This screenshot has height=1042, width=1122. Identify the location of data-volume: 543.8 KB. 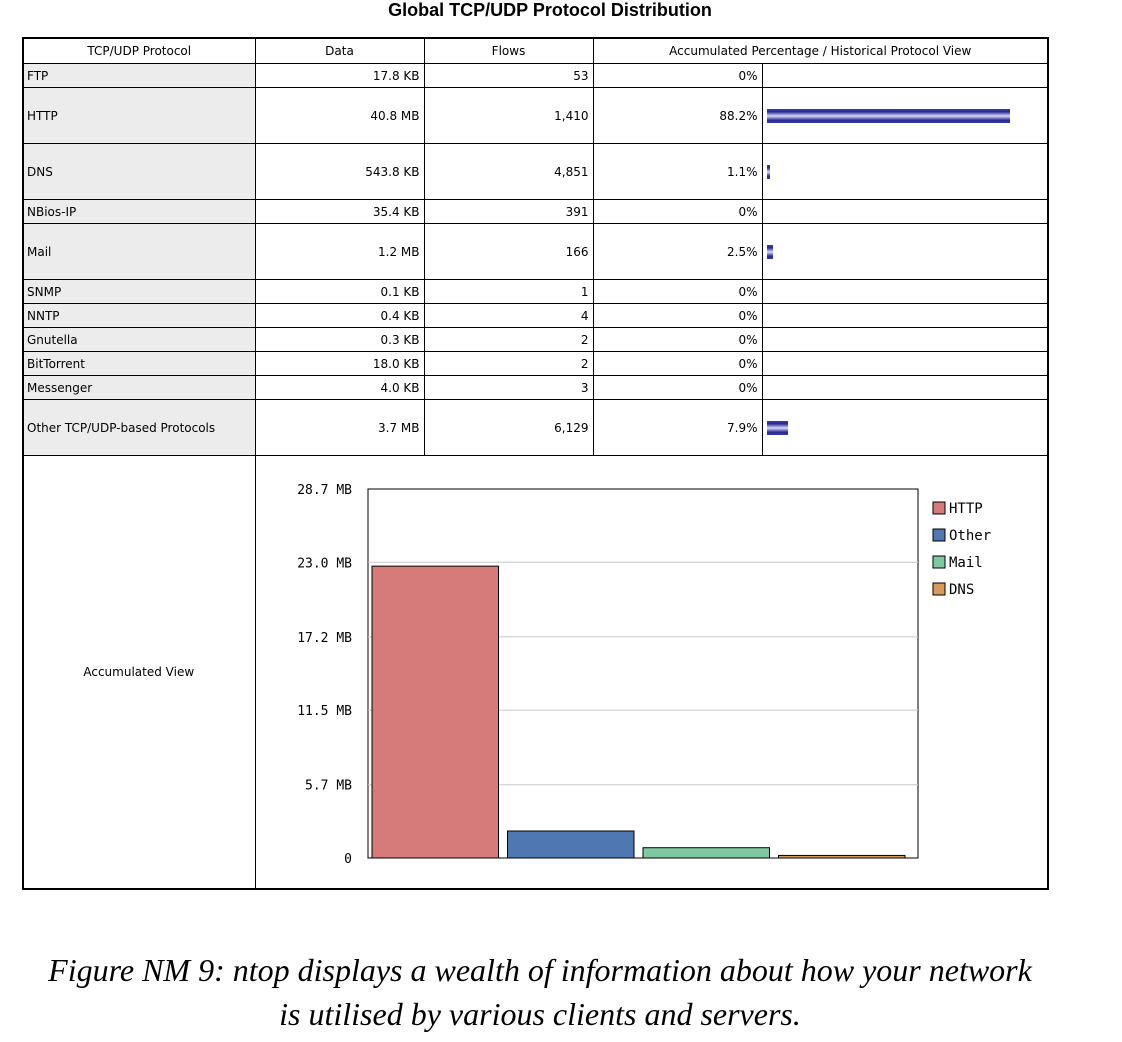
(339, 171).